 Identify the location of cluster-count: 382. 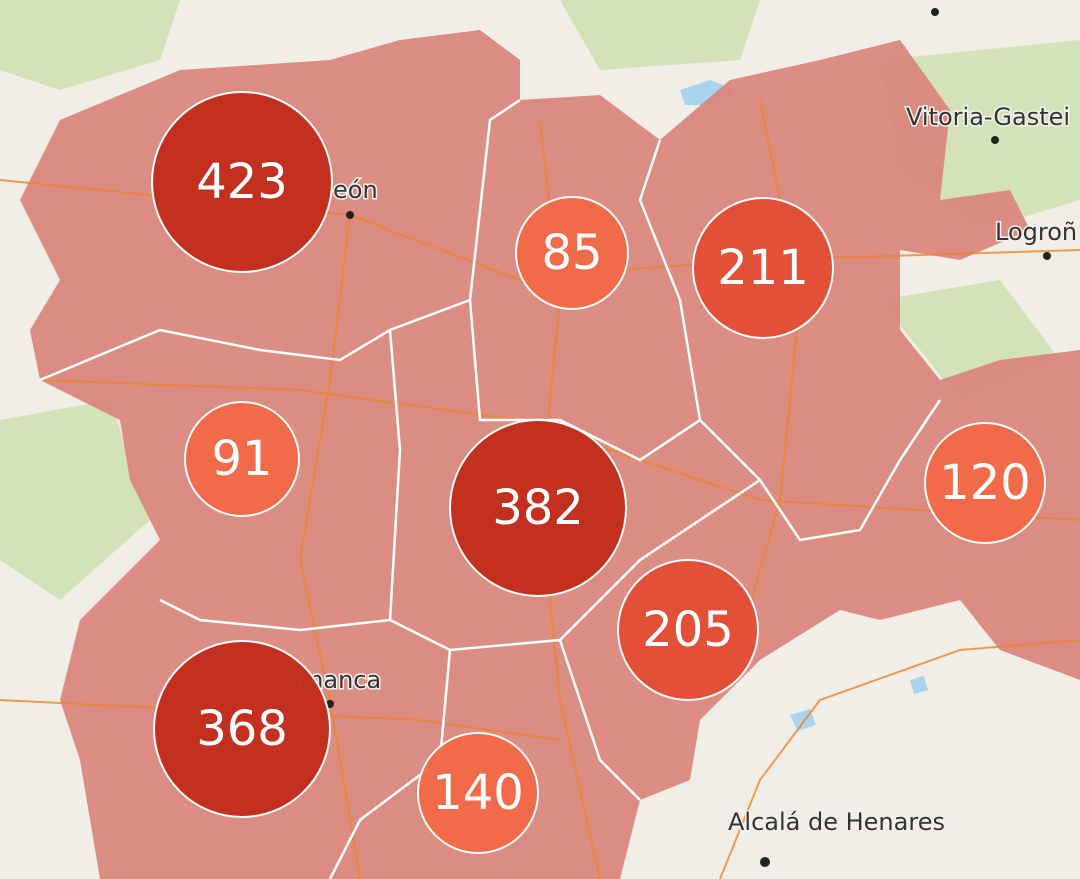
(538, 508).